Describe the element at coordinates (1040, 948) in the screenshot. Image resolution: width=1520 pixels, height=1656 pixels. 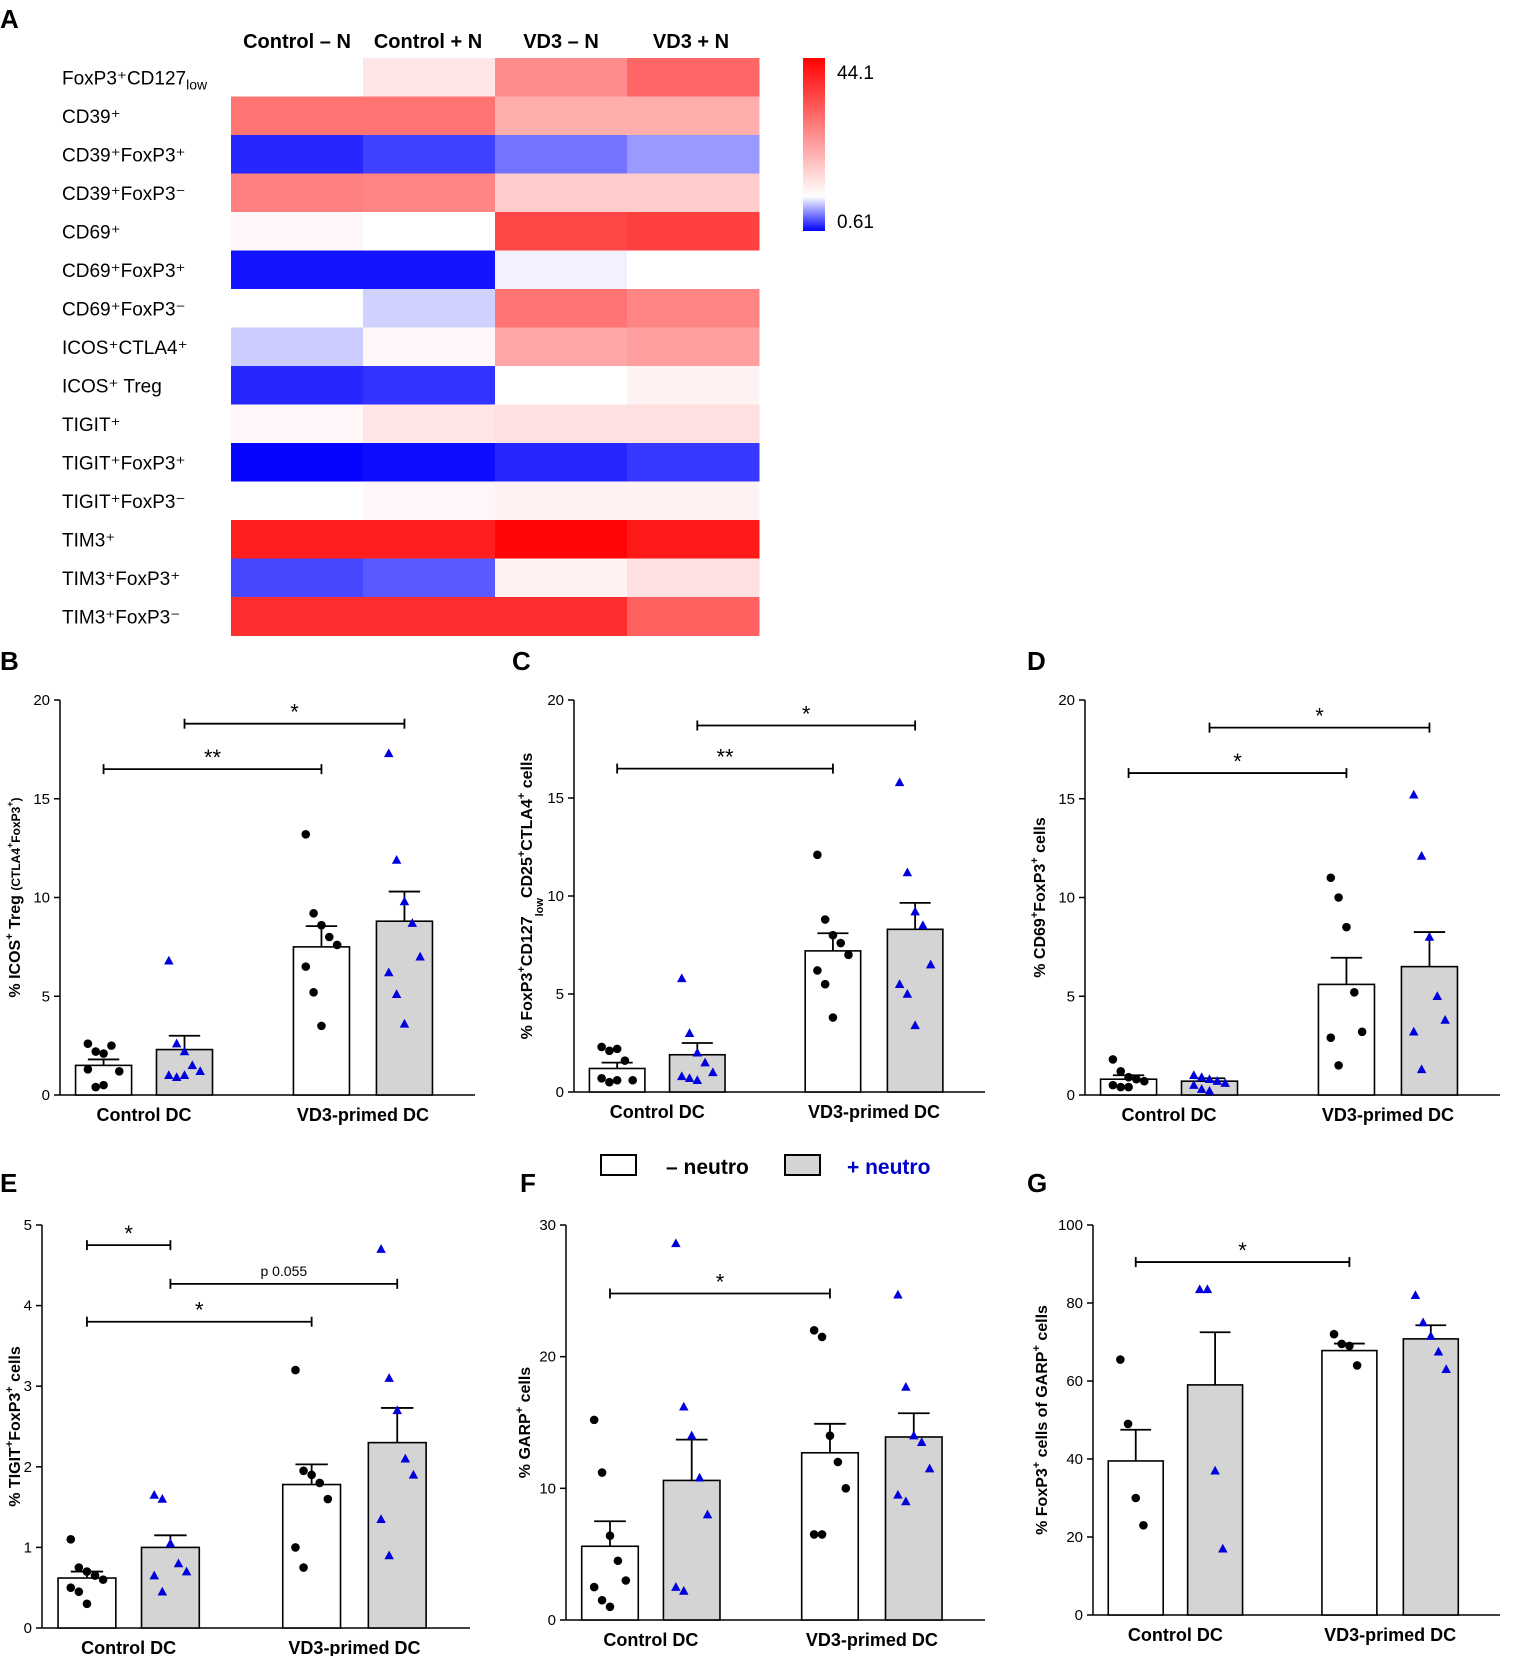
I see `y-axis-label-part: % CD69` at that location.